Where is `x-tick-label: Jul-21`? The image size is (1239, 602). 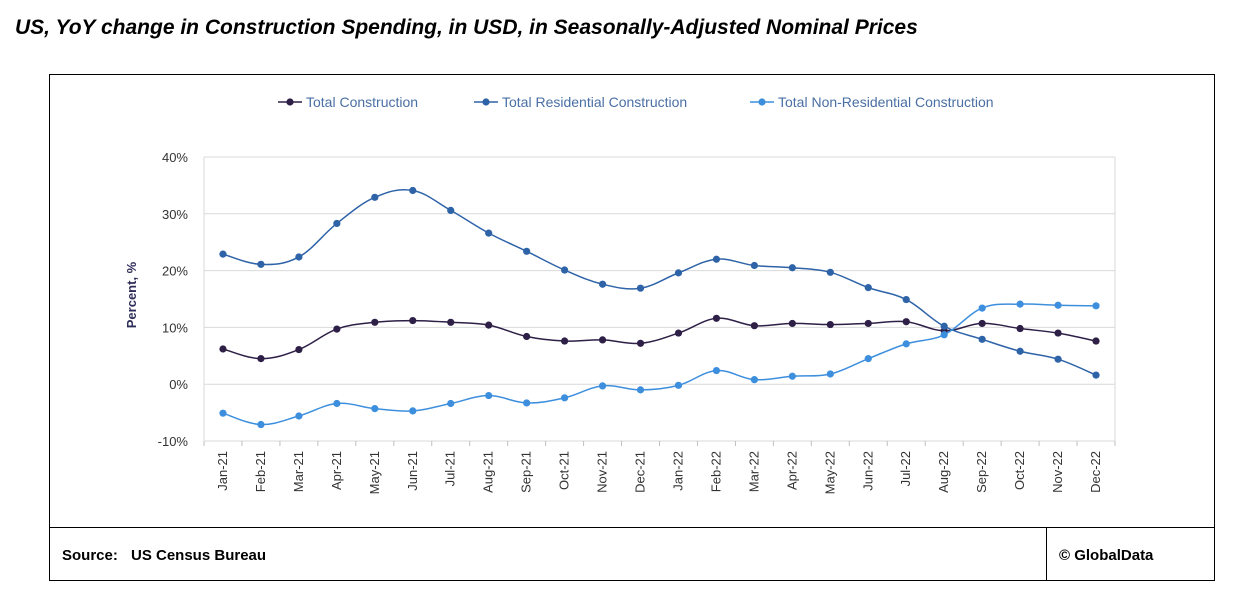
x-tick-label: Jul-21 is located at coordinates (450, 468).